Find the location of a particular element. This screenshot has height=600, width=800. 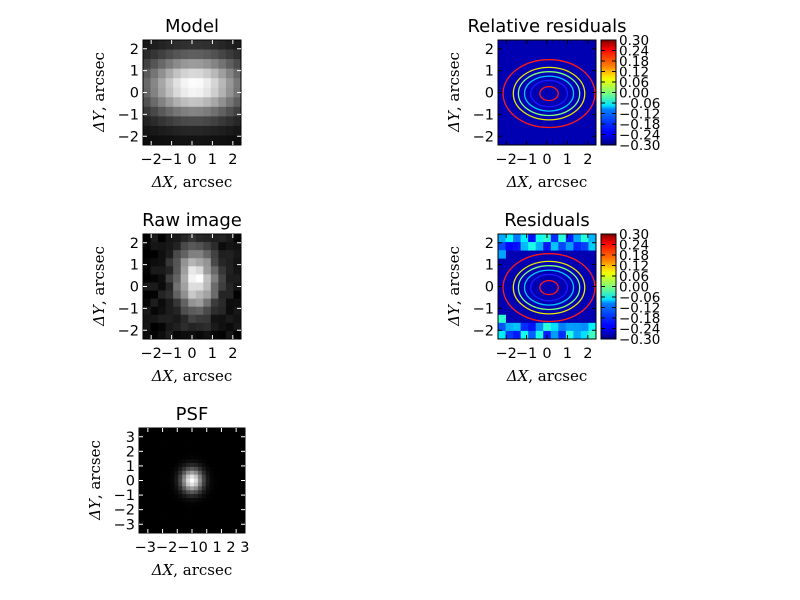

colorbar-tick-label: −0.30 is located at coordinates (639, 340).